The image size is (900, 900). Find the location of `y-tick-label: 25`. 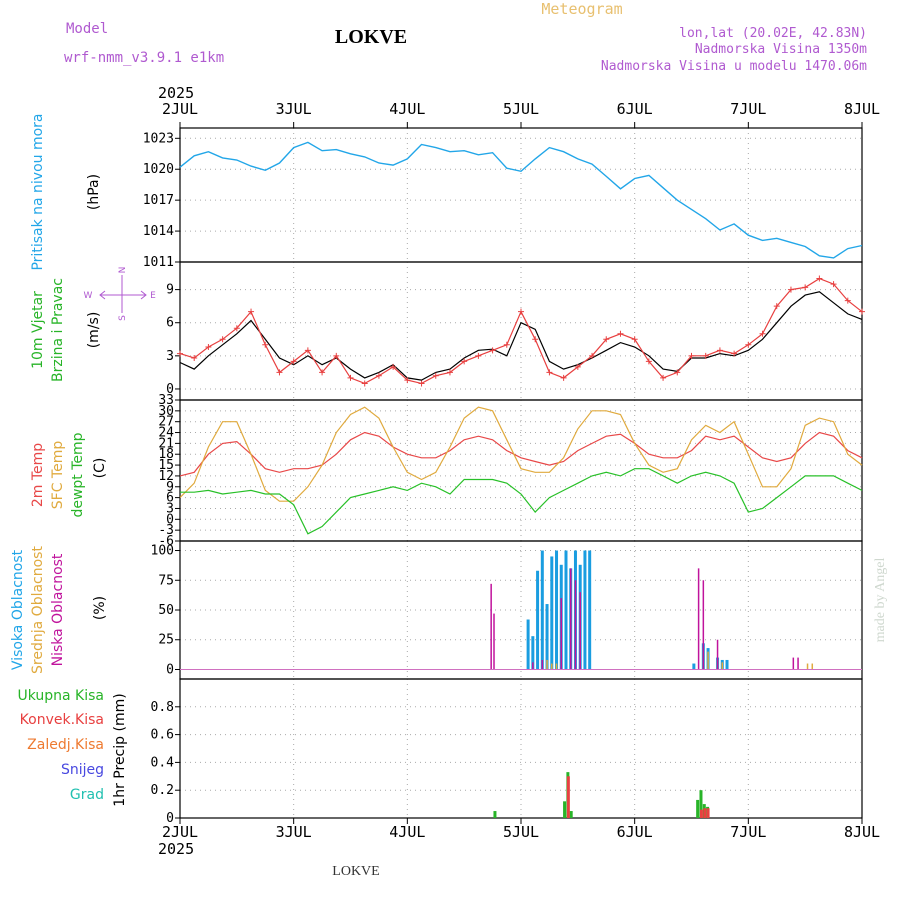

y-tick-label: 25 is located at coordinates (166, 640).